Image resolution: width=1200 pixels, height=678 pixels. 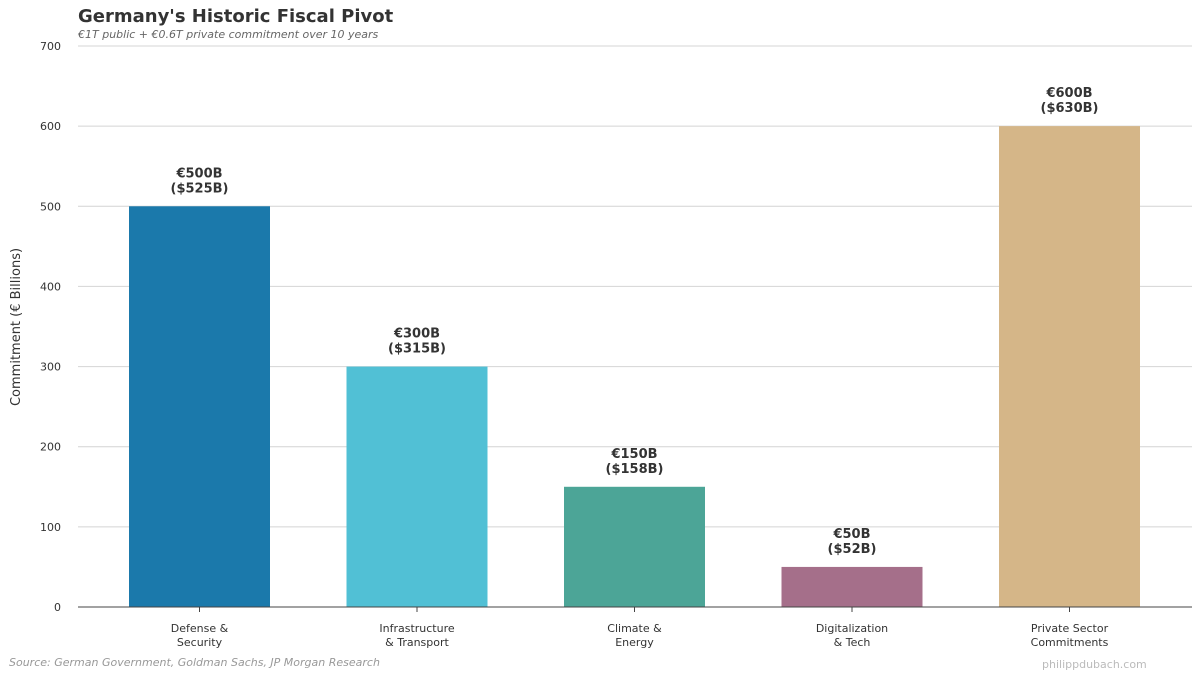 I want to click on chart-title: Germany's Historic Fiscal Pivot, so click(x=236, y=16).